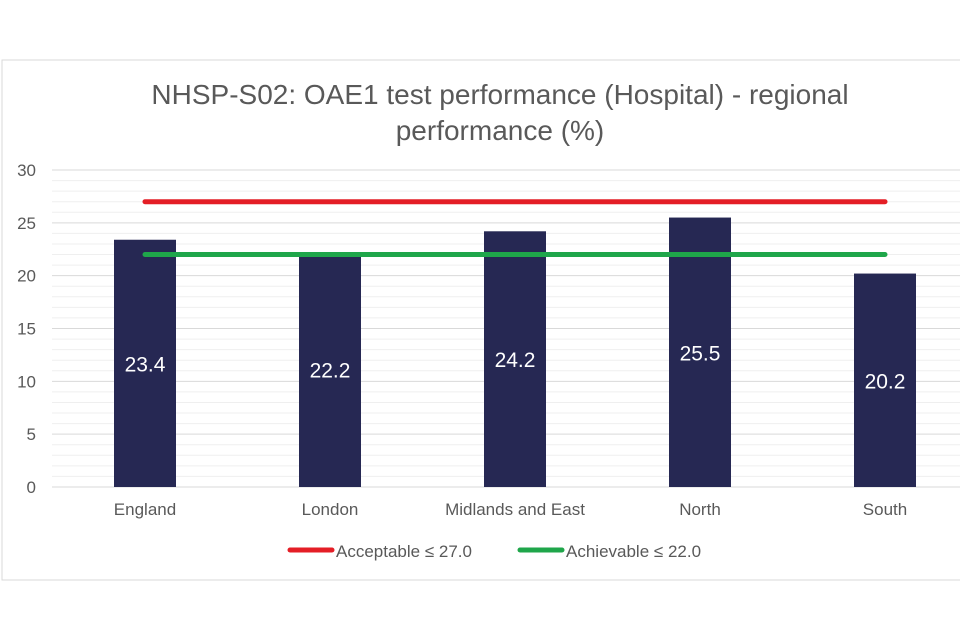 Image resolution: width=960 pixels, height=640 pixels. Describe the element at coordinates (404, 551) in the screenshot. I see `legend-label-acceptable: Acceptable ≤ 27.0` at that location.